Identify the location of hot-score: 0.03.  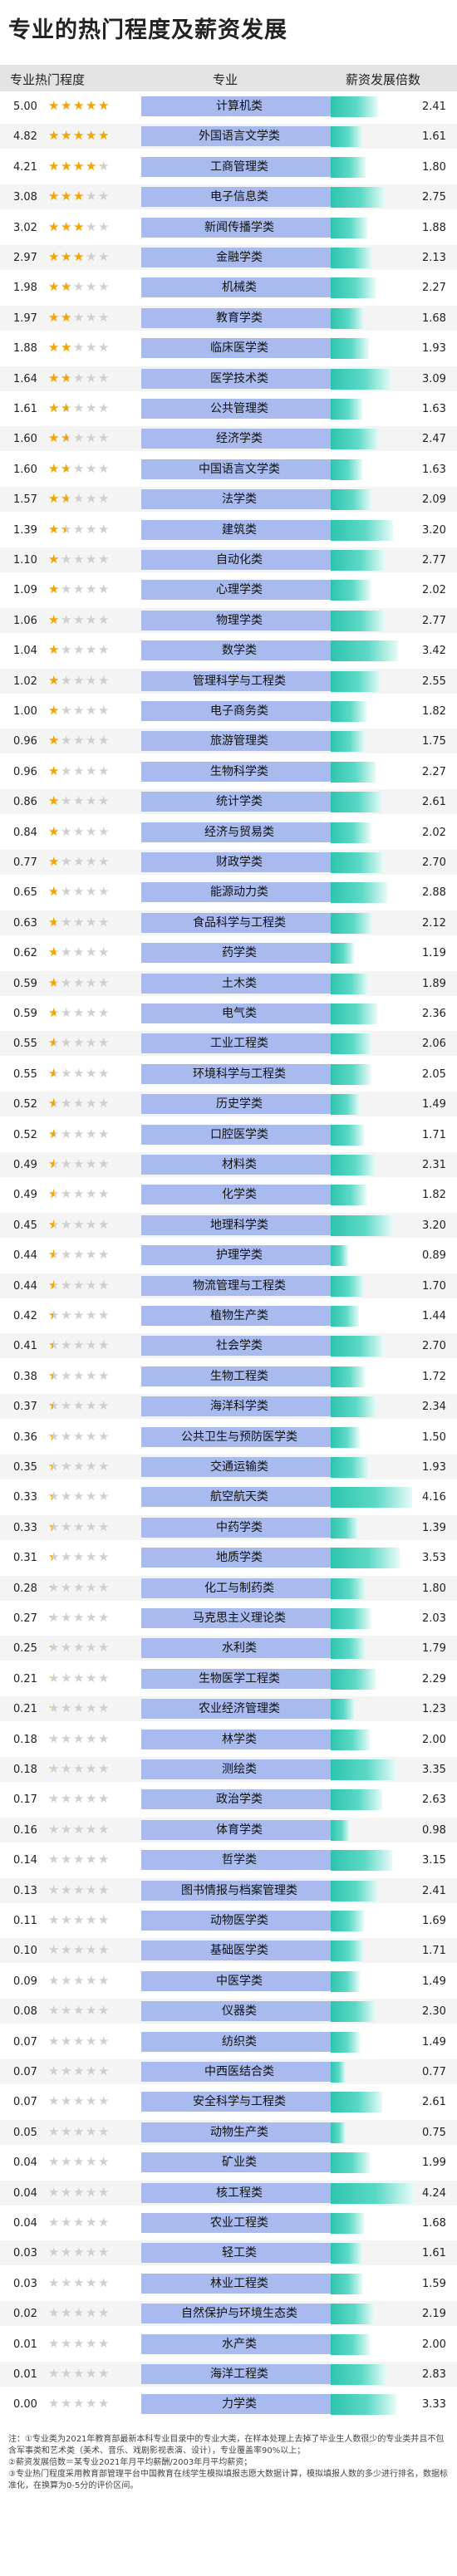
(25, 2253).